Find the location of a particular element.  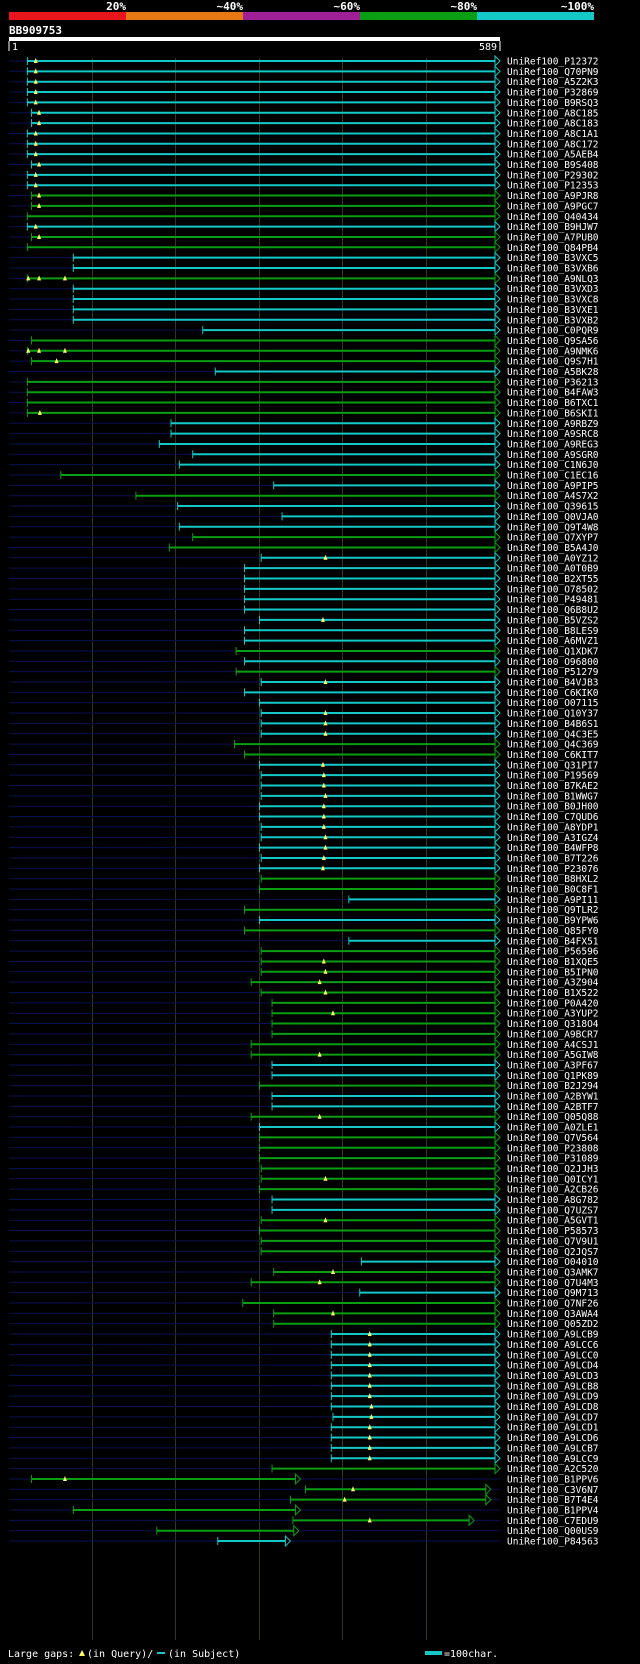

hit-label: UniRef100_A2C520 is located at coordinates (553, 1469).